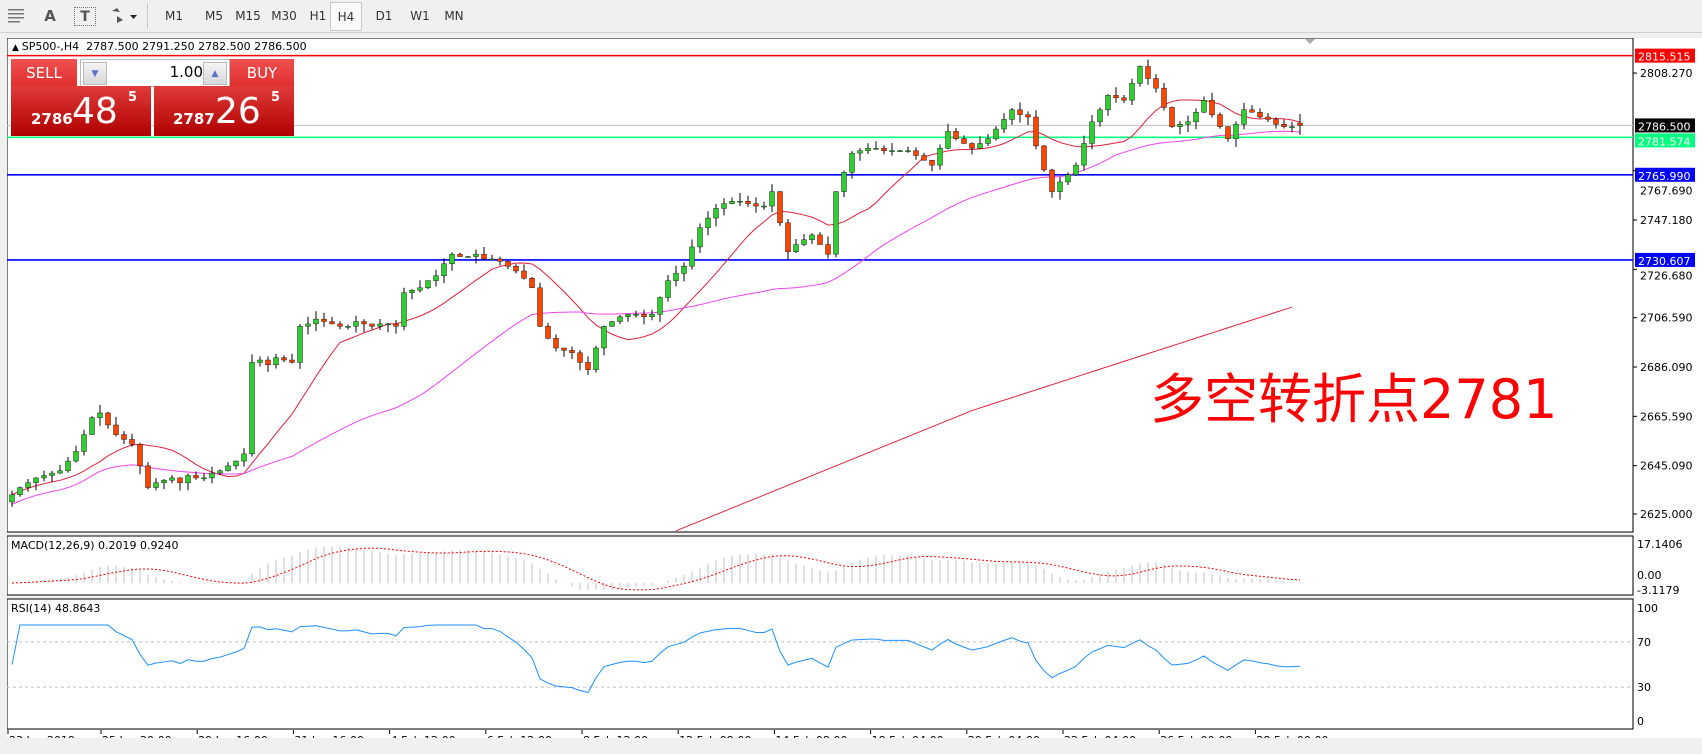  What do you see at coordinates (384, 16) in the screenshot?
I see `timeframe-d1-button: D1` at bounding box center [384, 16].